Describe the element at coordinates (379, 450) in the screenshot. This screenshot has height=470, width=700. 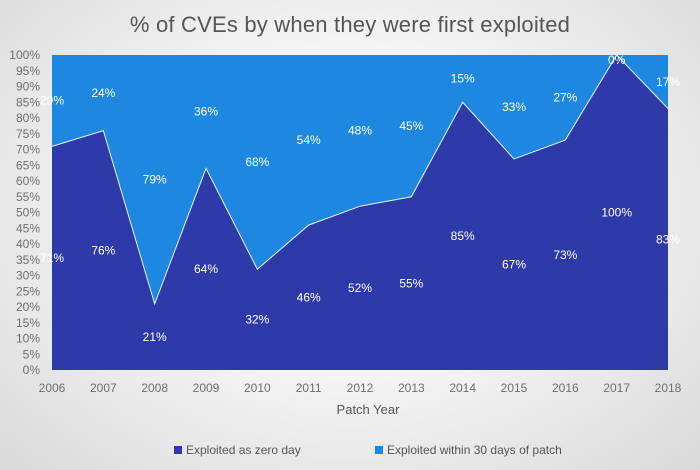
I see `legend-swatch-30-days` at that location.